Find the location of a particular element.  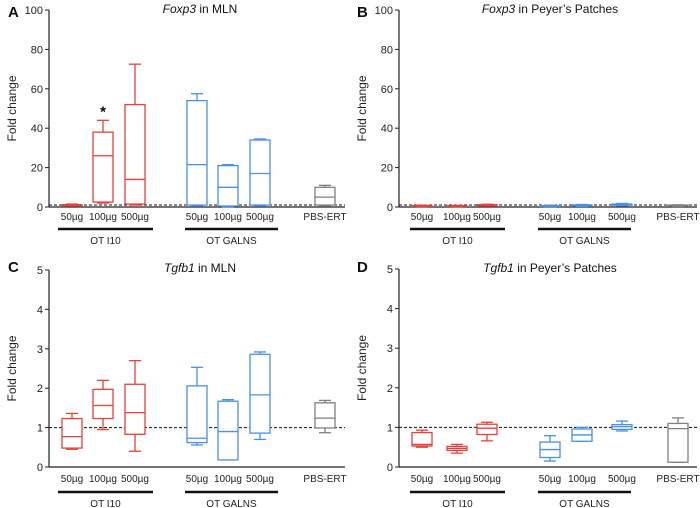

panel-title: Foxp3 in MLN is located at coordinates (200, 9).